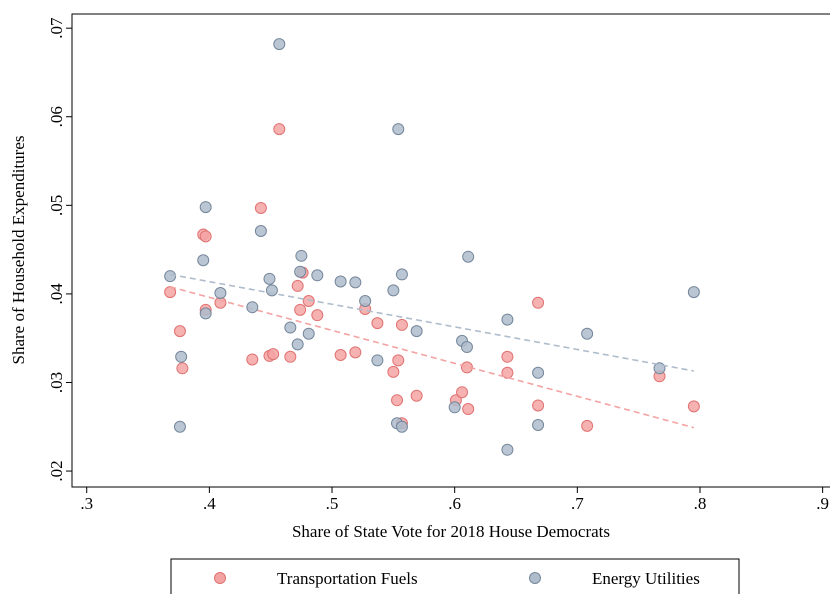 The height and width of the screenshot is (594, 831). Describe the element at coordinates (86, 503) in the screenshot. I see `x-tick-label: .3` at that location.